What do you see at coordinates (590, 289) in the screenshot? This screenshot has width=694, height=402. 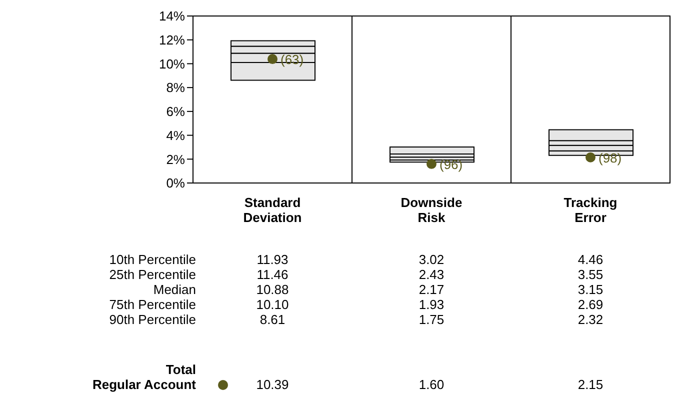 I see `data-label: 3.15` at bounding box center [590, 289].